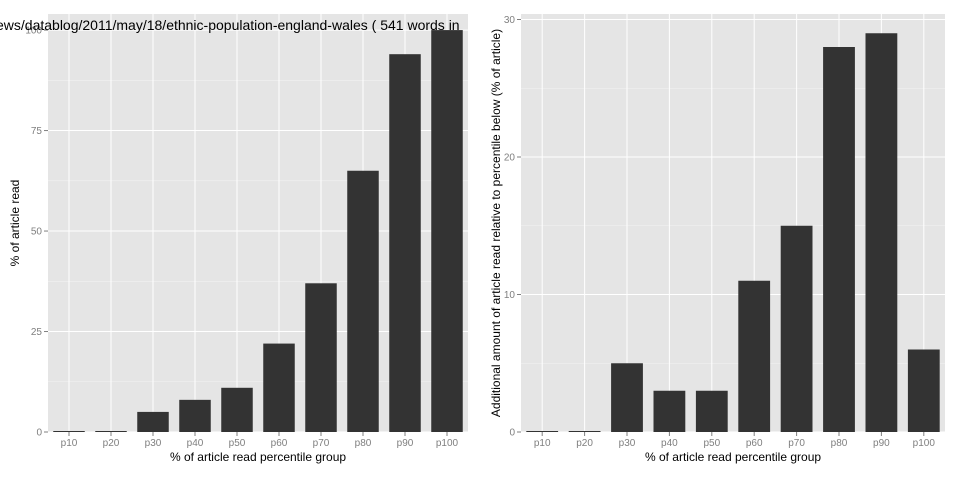 The image size is (960, 485). Describe the element at coordinates (510, 295) in the screenshot. I see `y-tick-label: 10` at that location.